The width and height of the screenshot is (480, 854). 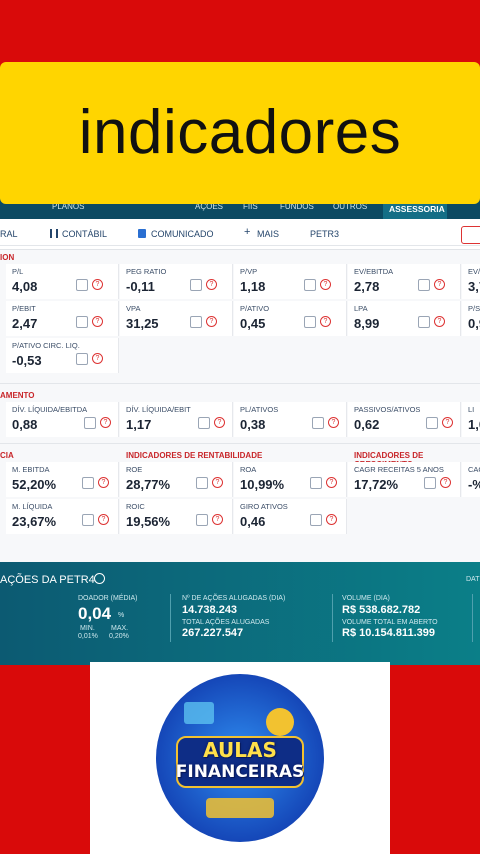 What do you see at coordinates (387, 409) in the screenshot?
I see `indicator-label: PASSIVOS/ATIVOS` at bounding box center [387, 409].